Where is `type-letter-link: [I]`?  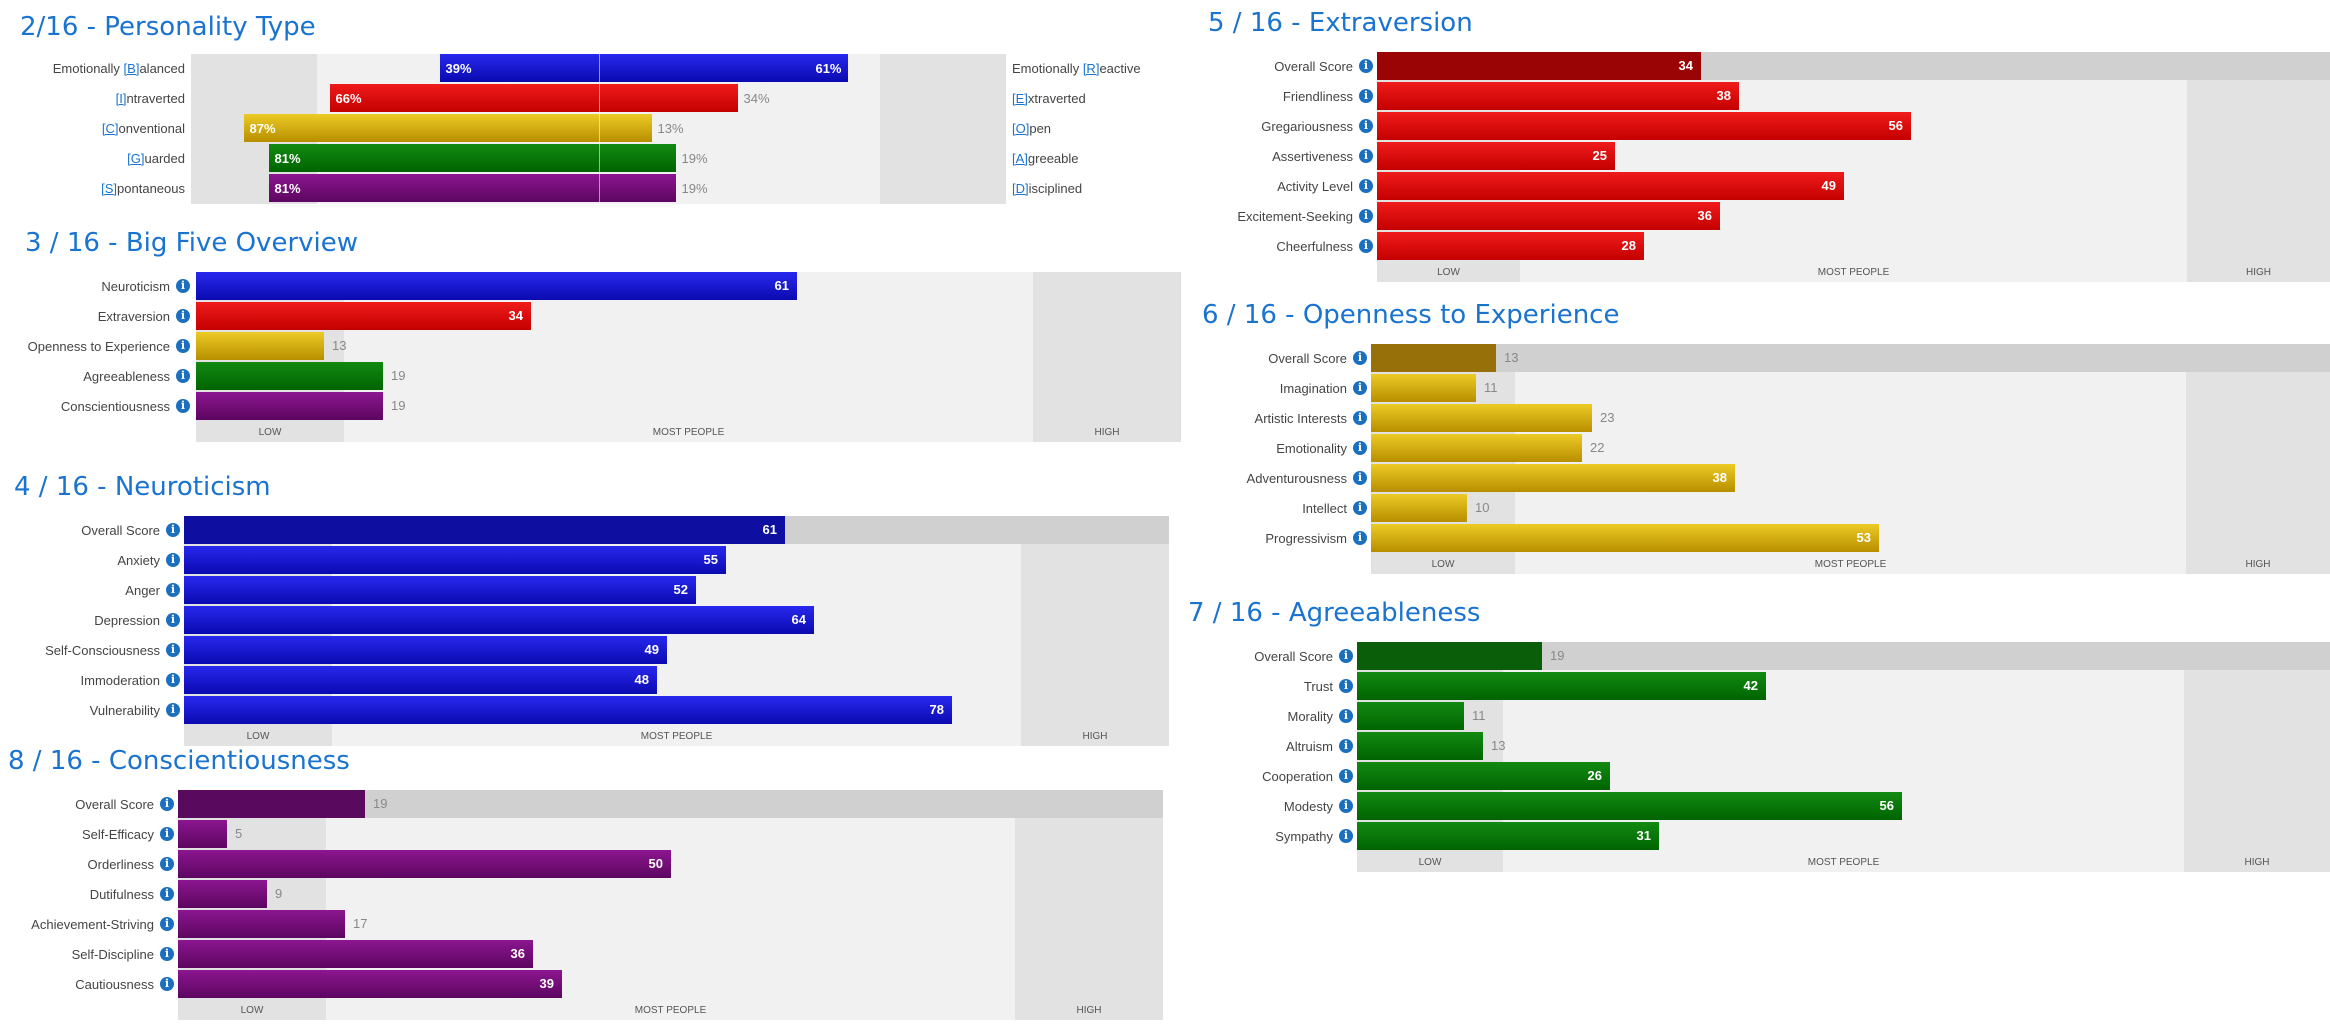
type-letter-link: [I] is located at coordinates (121, 98).